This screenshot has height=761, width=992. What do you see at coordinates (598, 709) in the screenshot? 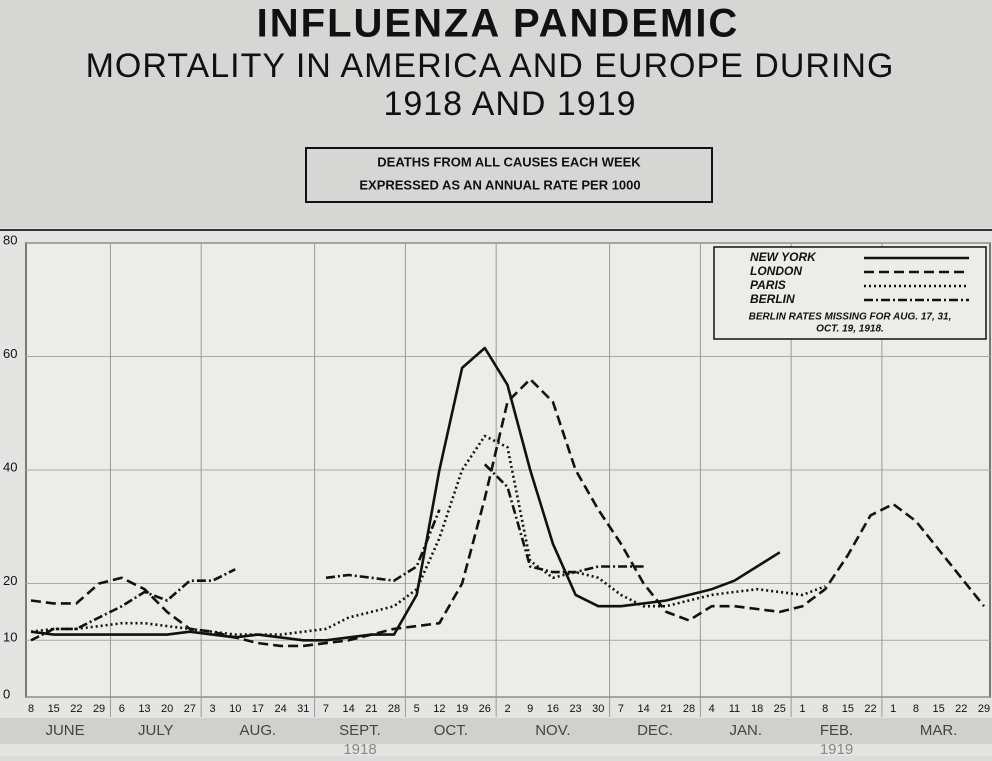
I see `x-tick-label: 30` at bounding box center [598, 709].